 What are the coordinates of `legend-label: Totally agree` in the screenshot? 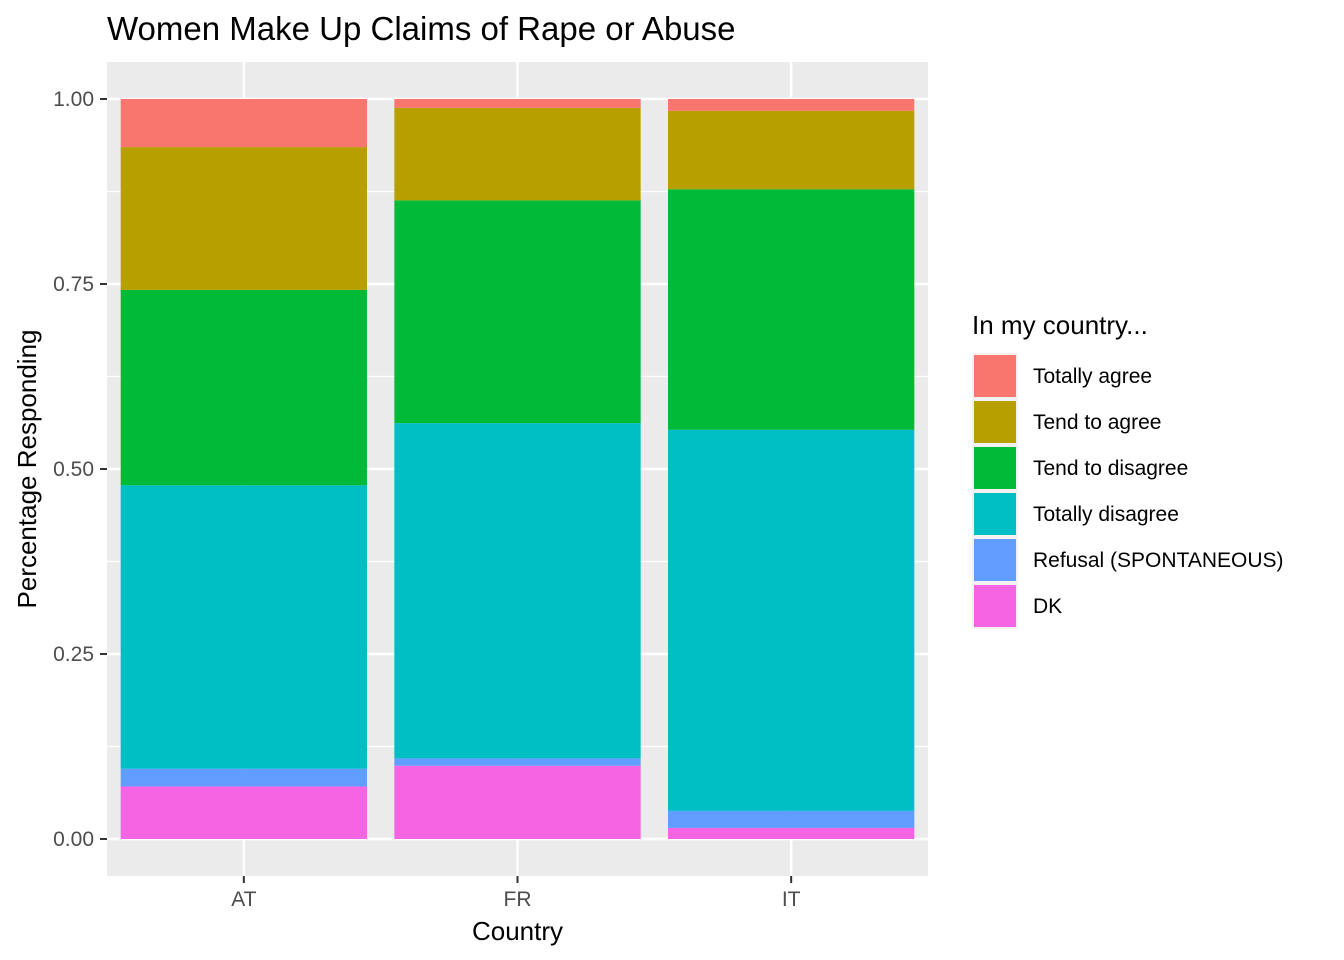 It's located at (1092, 376).